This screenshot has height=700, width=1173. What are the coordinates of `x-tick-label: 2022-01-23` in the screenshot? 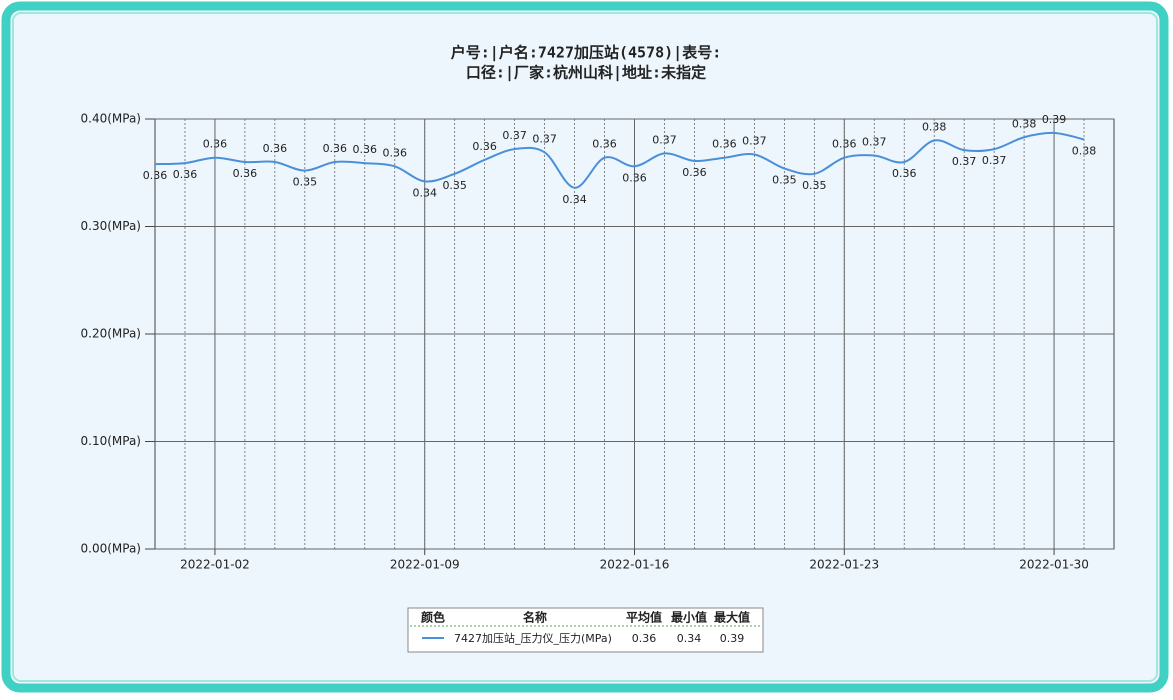 It's located at (844, 565).